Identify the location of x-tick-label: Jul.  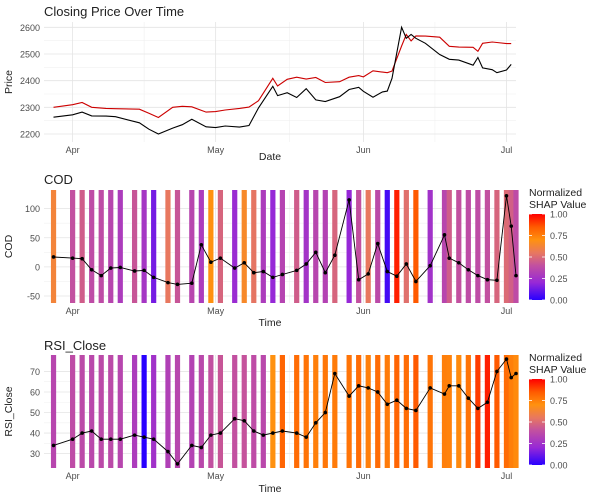
(507, 476).